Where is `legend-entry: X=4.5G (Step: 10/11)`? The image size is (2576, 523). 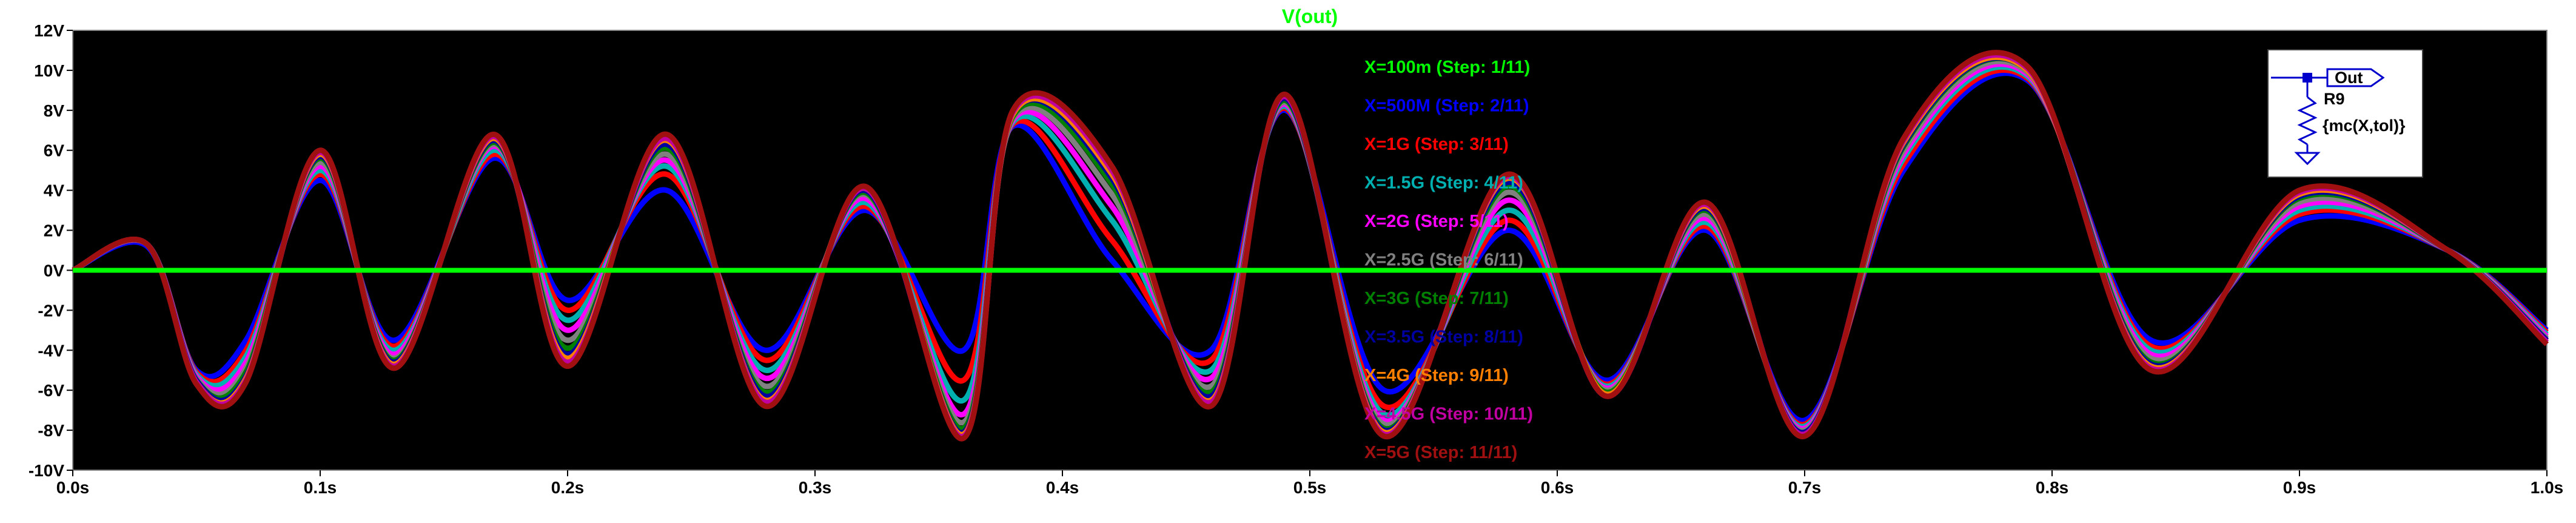
legend-entry: X=4.5G (Step: 10/11) is located at coordinates (1448, 414).